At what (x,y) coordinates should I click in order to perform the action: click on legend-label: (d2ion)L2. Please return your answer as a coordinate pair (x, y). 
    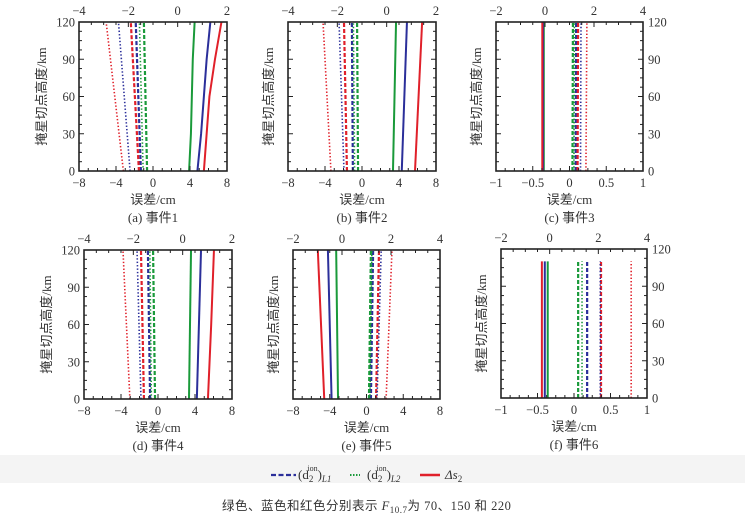
    Looking at the image, I should click on (384, 474).